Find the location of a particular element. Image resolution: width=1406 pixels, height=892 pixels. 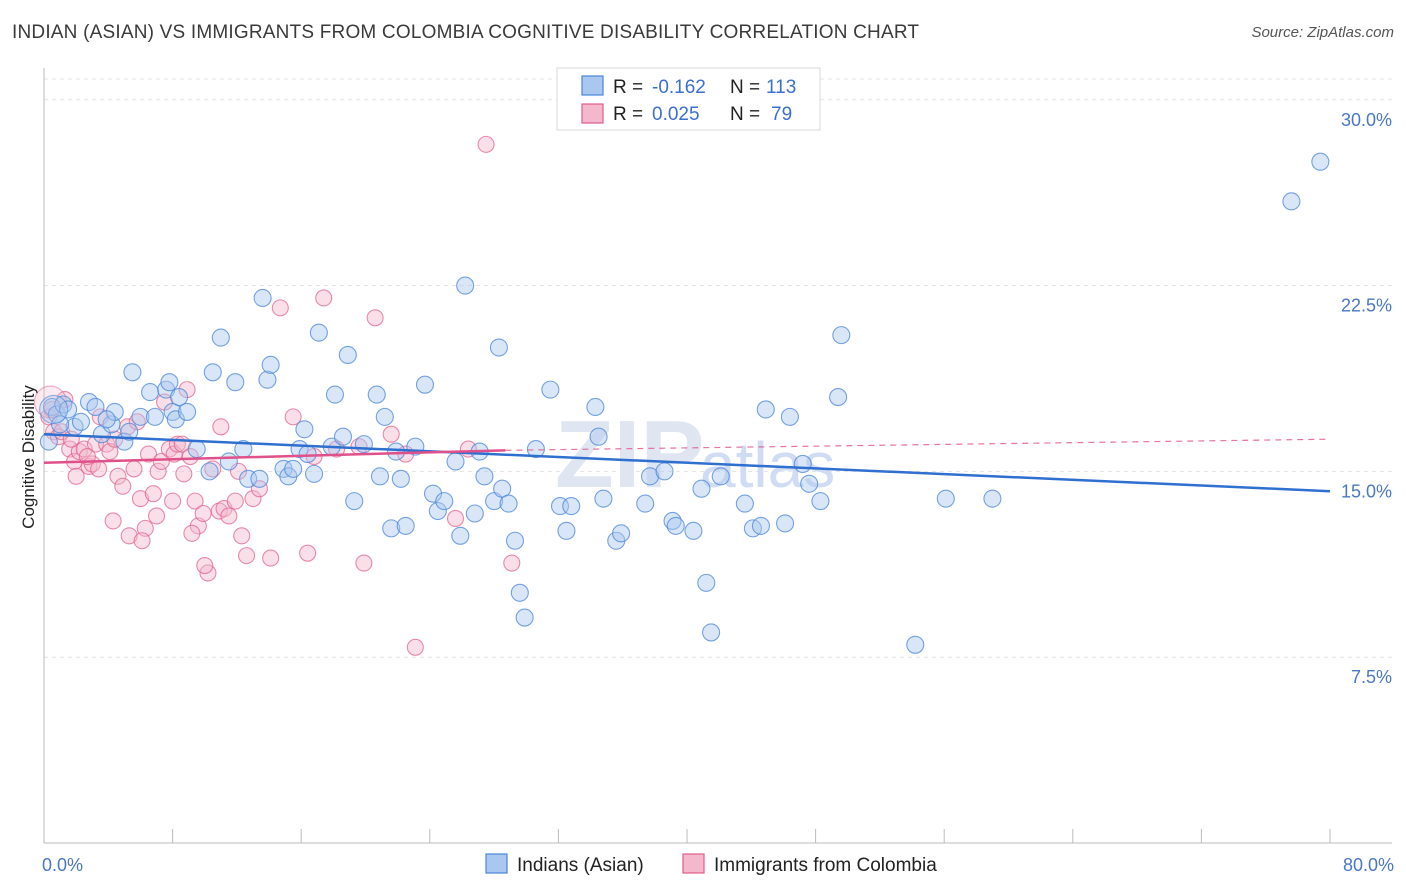

x-tick-label-1: 80.0% is located at coordinates (1368, 865).